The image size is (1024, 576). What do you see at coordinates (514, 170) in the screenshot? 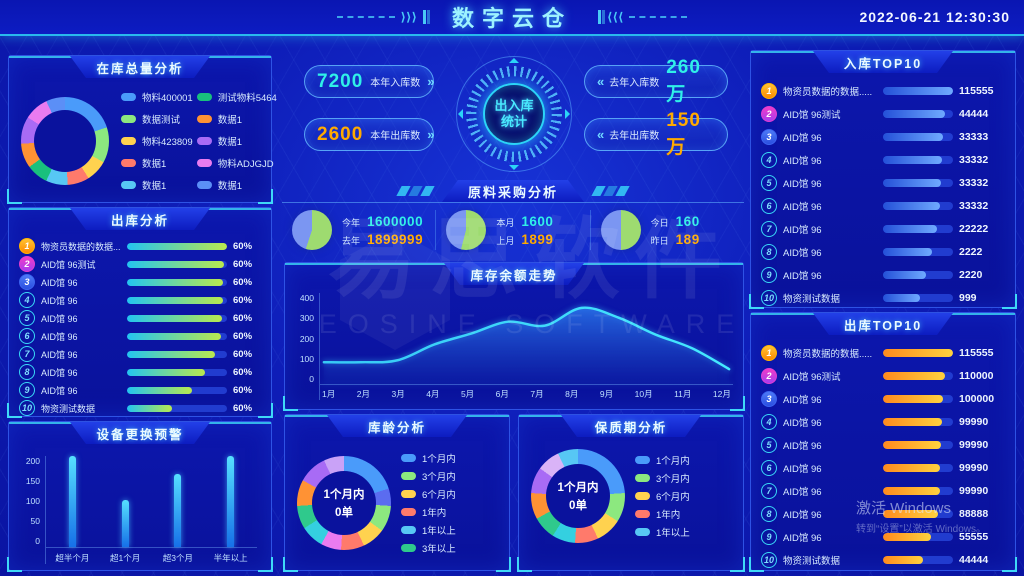
I see `arrow-down-icon` at bounding box center [514, 170].